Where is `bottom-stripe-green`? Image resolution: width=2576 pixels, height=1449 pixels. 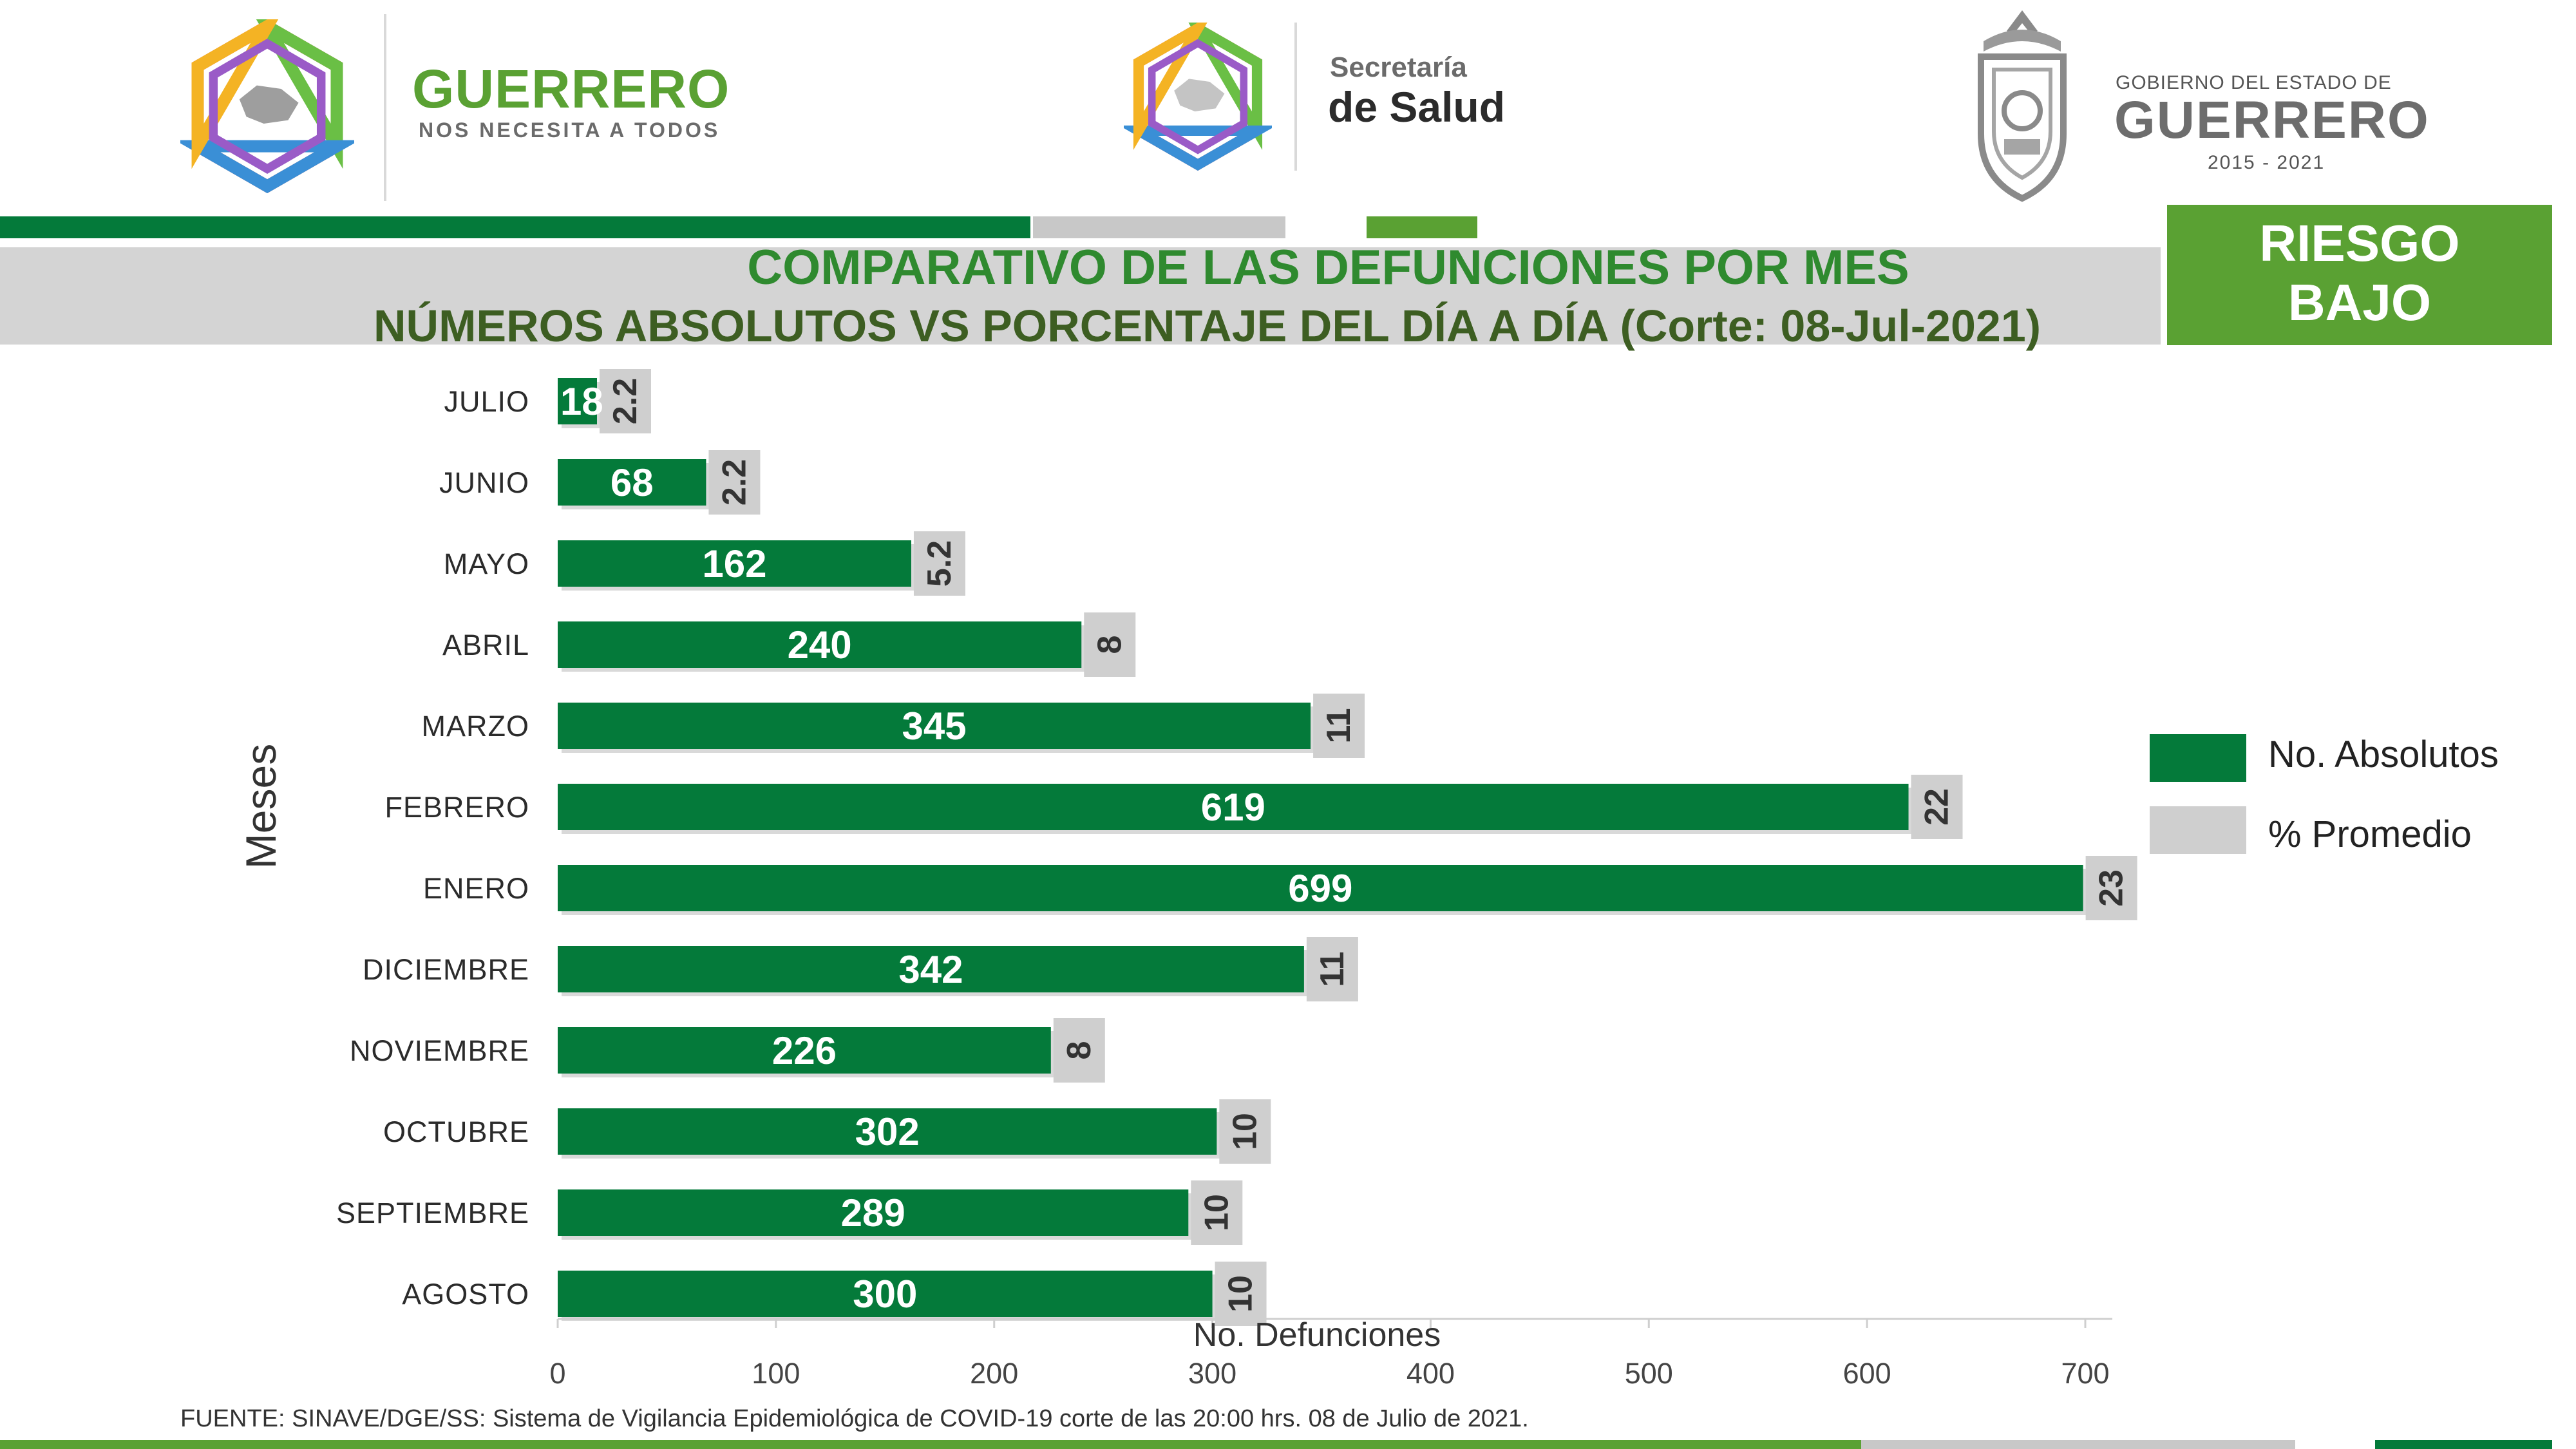 bottom-stripe-green is located at coordinates (931, 1444).